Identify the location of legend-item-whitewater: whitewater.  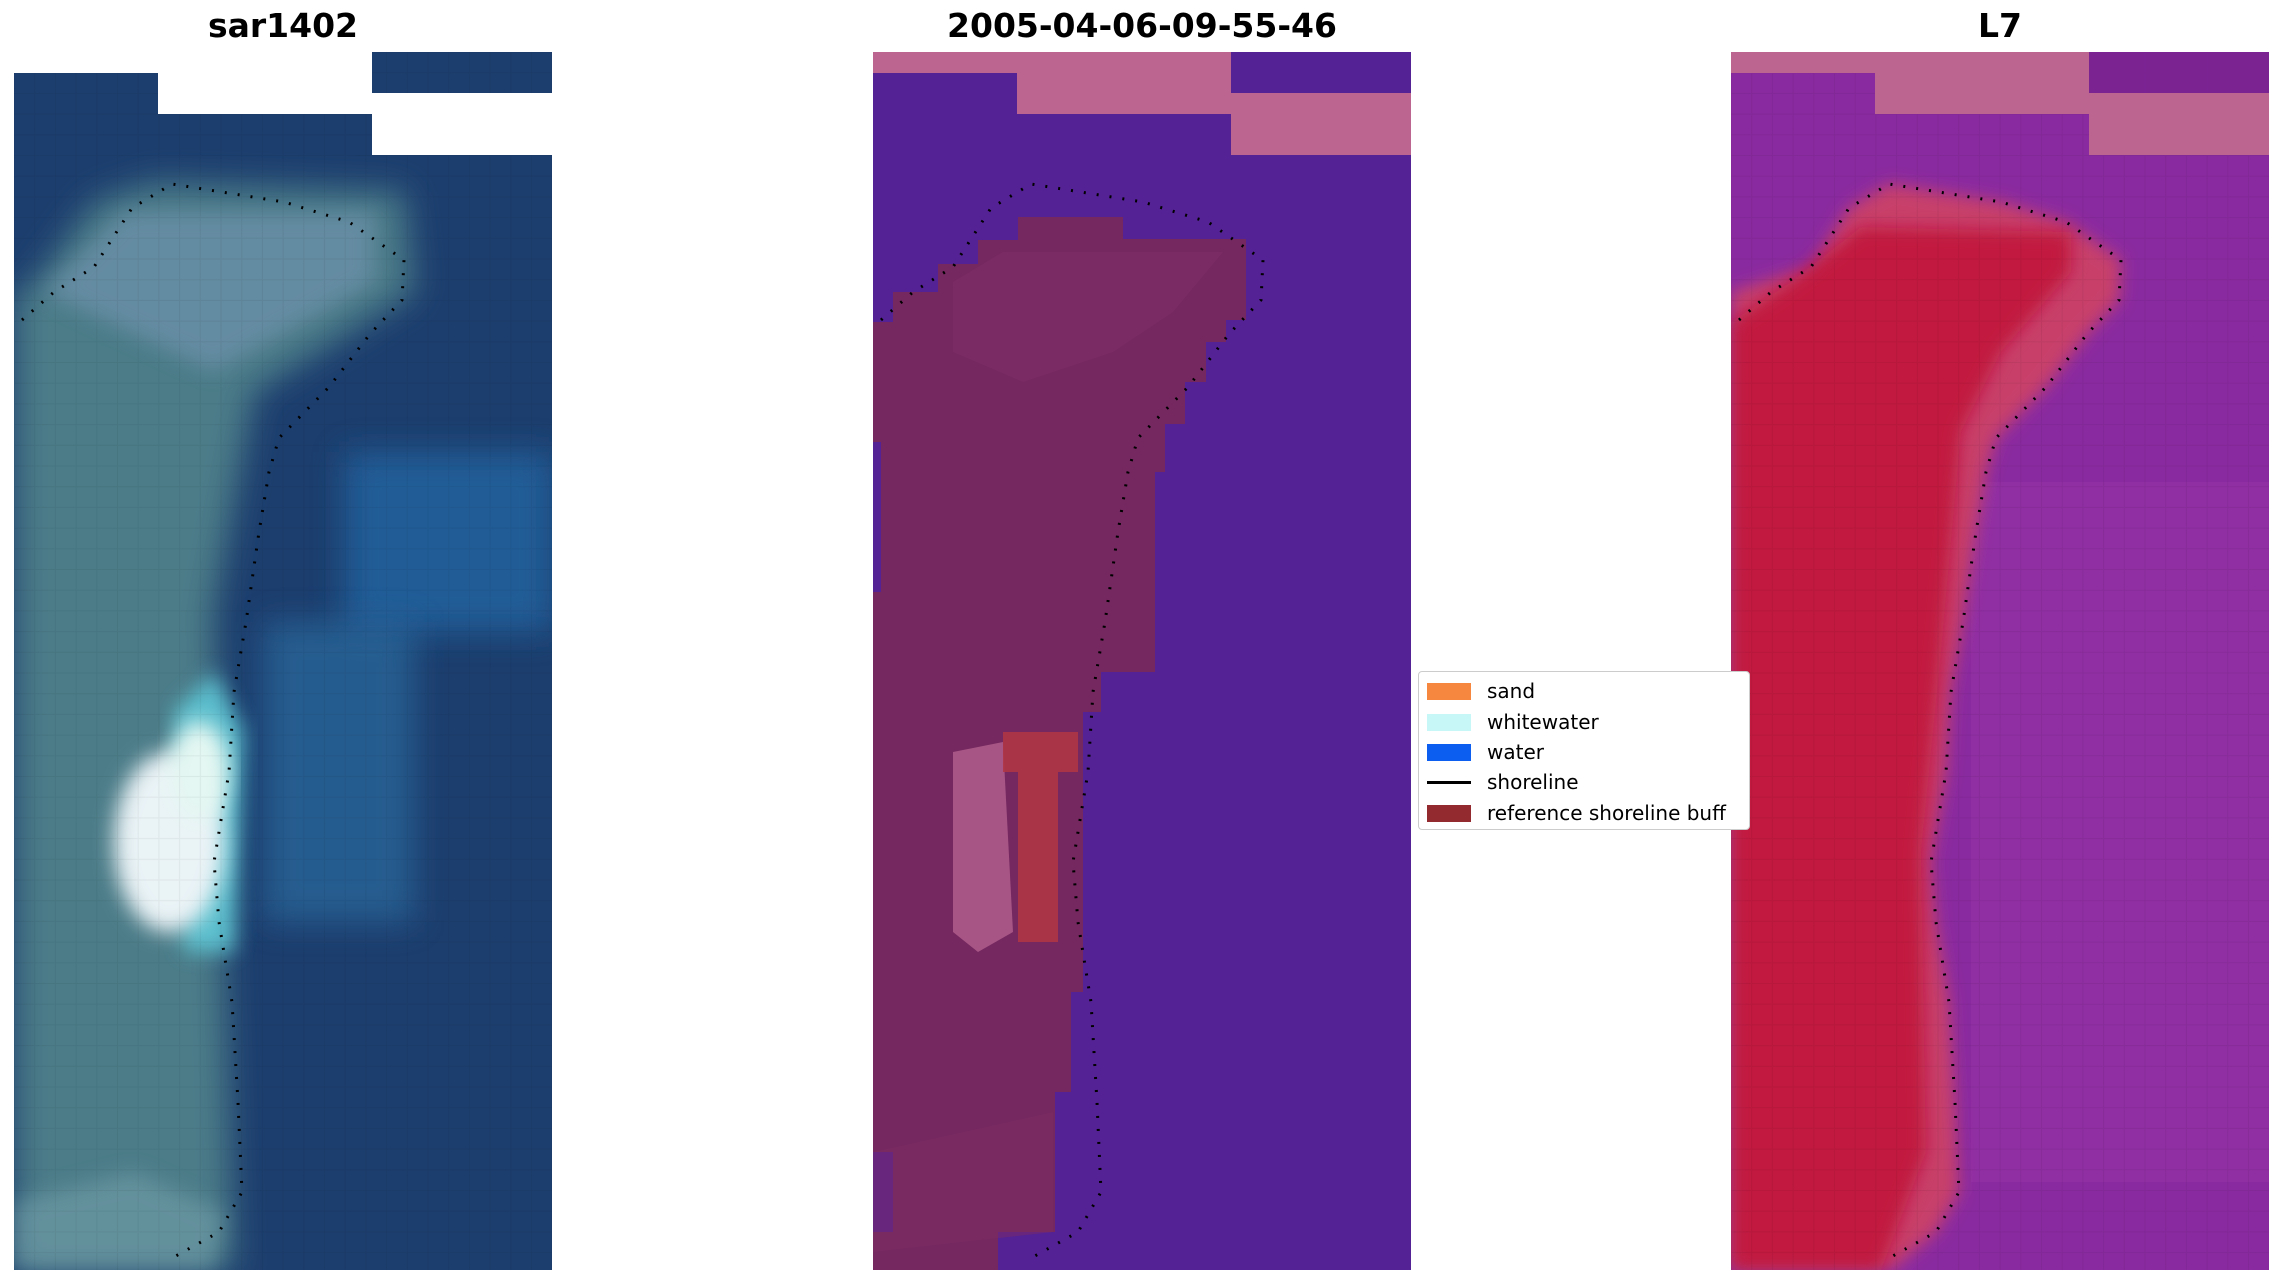
(1513, 722).